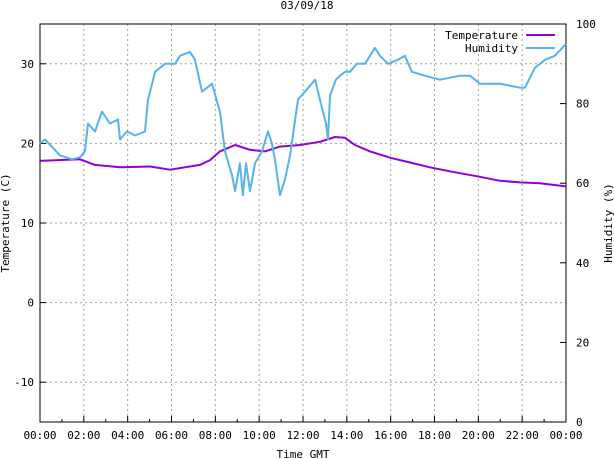 The height and width of the screenshot is (459, 614). Describe the element at coordinates (27, 223) in the screenshot. I see `y-tick-label: 10` at that location.